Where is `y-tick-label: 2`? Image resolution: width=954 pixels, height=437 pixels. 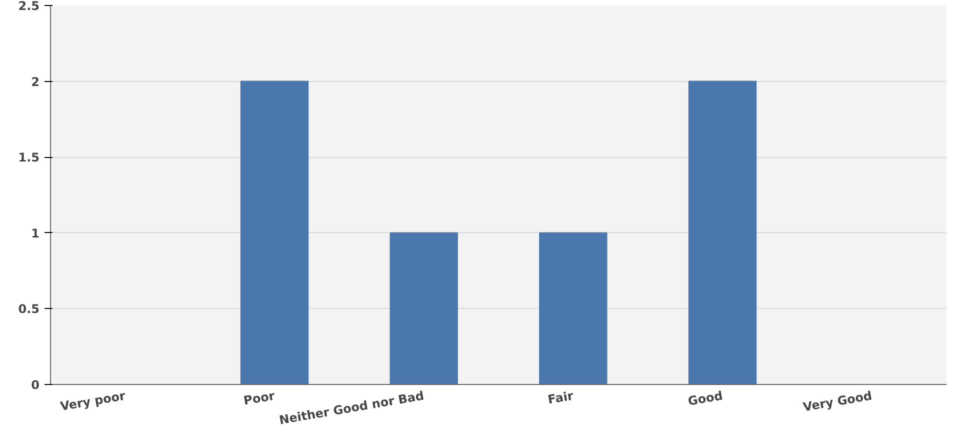
y-tick-label: 2 is located at coordinates (35, 81).